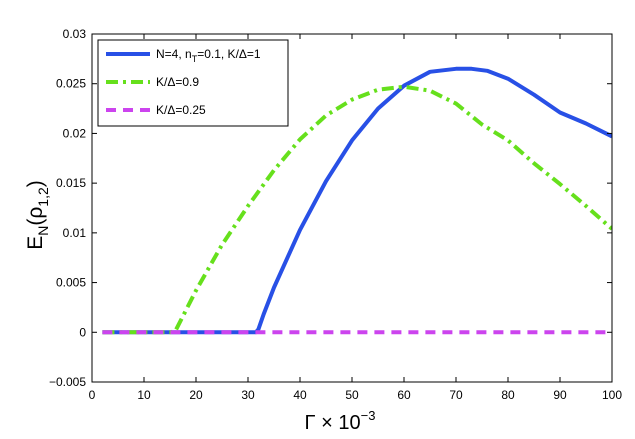 This screenshot has height=439, width=635. I want to click on legend-label-3: K/Δ=0.25, so click(181, 110).